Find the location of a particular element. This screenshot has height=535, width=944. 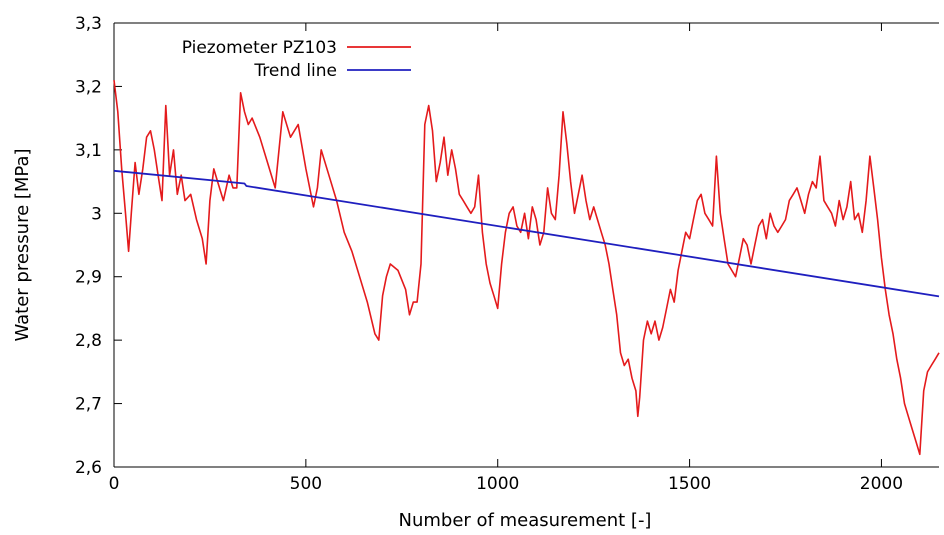

x-tick-label: 1500 is located at coordinates (689, 484).